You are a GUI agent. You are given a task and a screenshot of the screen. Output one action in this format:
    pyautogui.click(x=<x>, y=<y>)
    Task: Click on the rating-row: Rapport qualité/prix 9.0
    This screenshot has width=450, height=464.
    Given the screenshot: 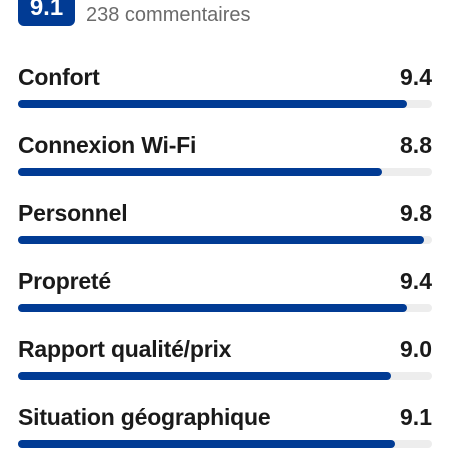 What is the action you would take?
    pyautogui.click(x=225, y=366)
    